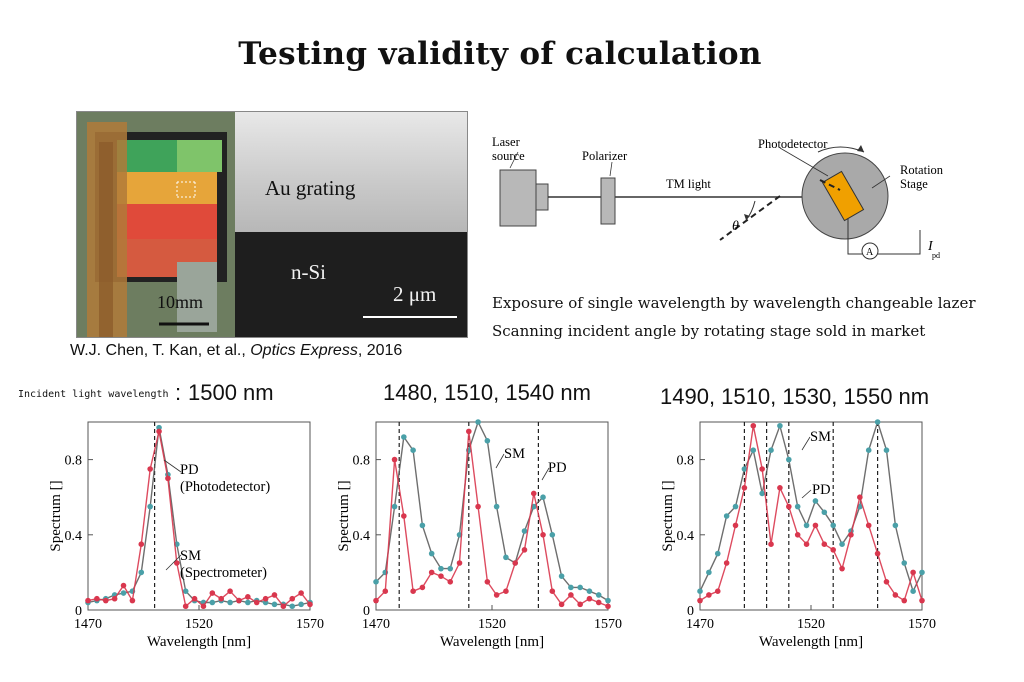 This screenshot has height=682, width=1024. I want to click on angle-dashed-line, so click(750, 218).